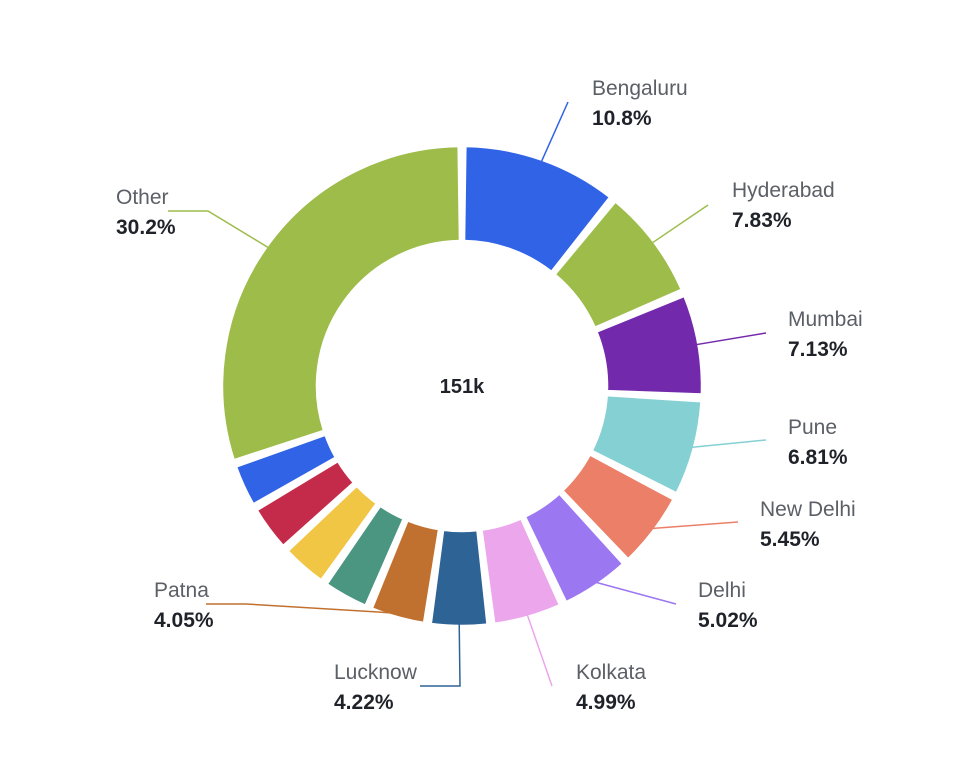 This screenshot has width=964, height=764. Describe the element at coordinates (554, 132) in the screenshot. I see `leader-line-bengaluru` at that location.